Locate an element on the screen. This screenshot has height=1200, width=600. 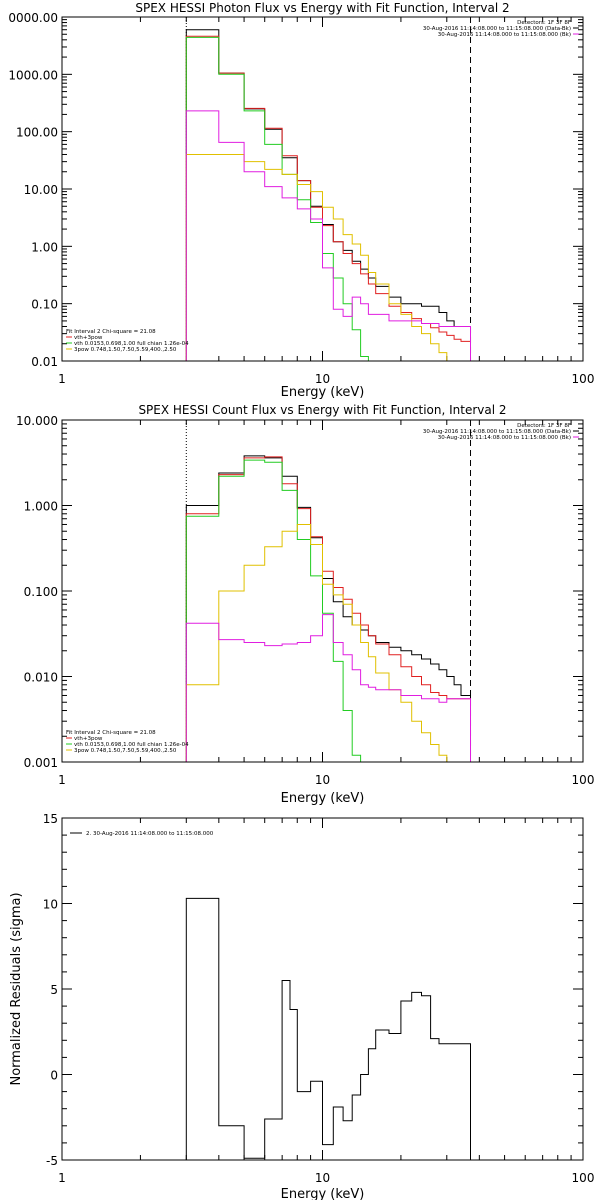
y-tick-label: 0.001 is located at coordinates (41, 763).